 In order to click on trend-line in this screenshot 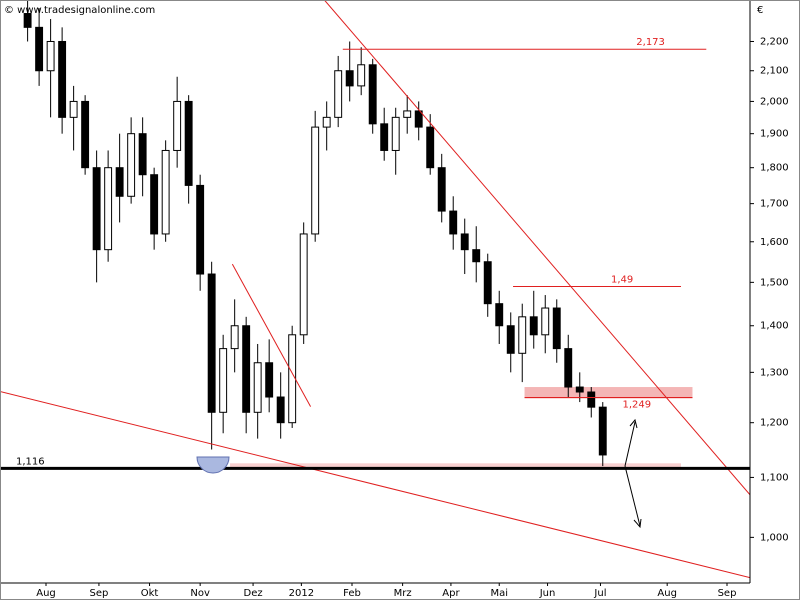, I will do `click(271, 335)`.